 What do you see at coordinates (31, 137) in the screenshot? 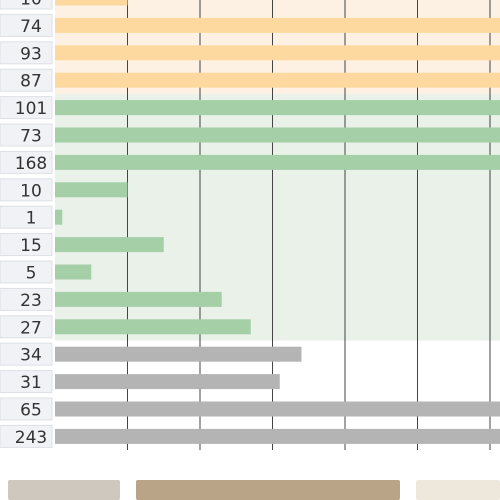
I see `row-value-label: 73` at bounding box center [31, 137].